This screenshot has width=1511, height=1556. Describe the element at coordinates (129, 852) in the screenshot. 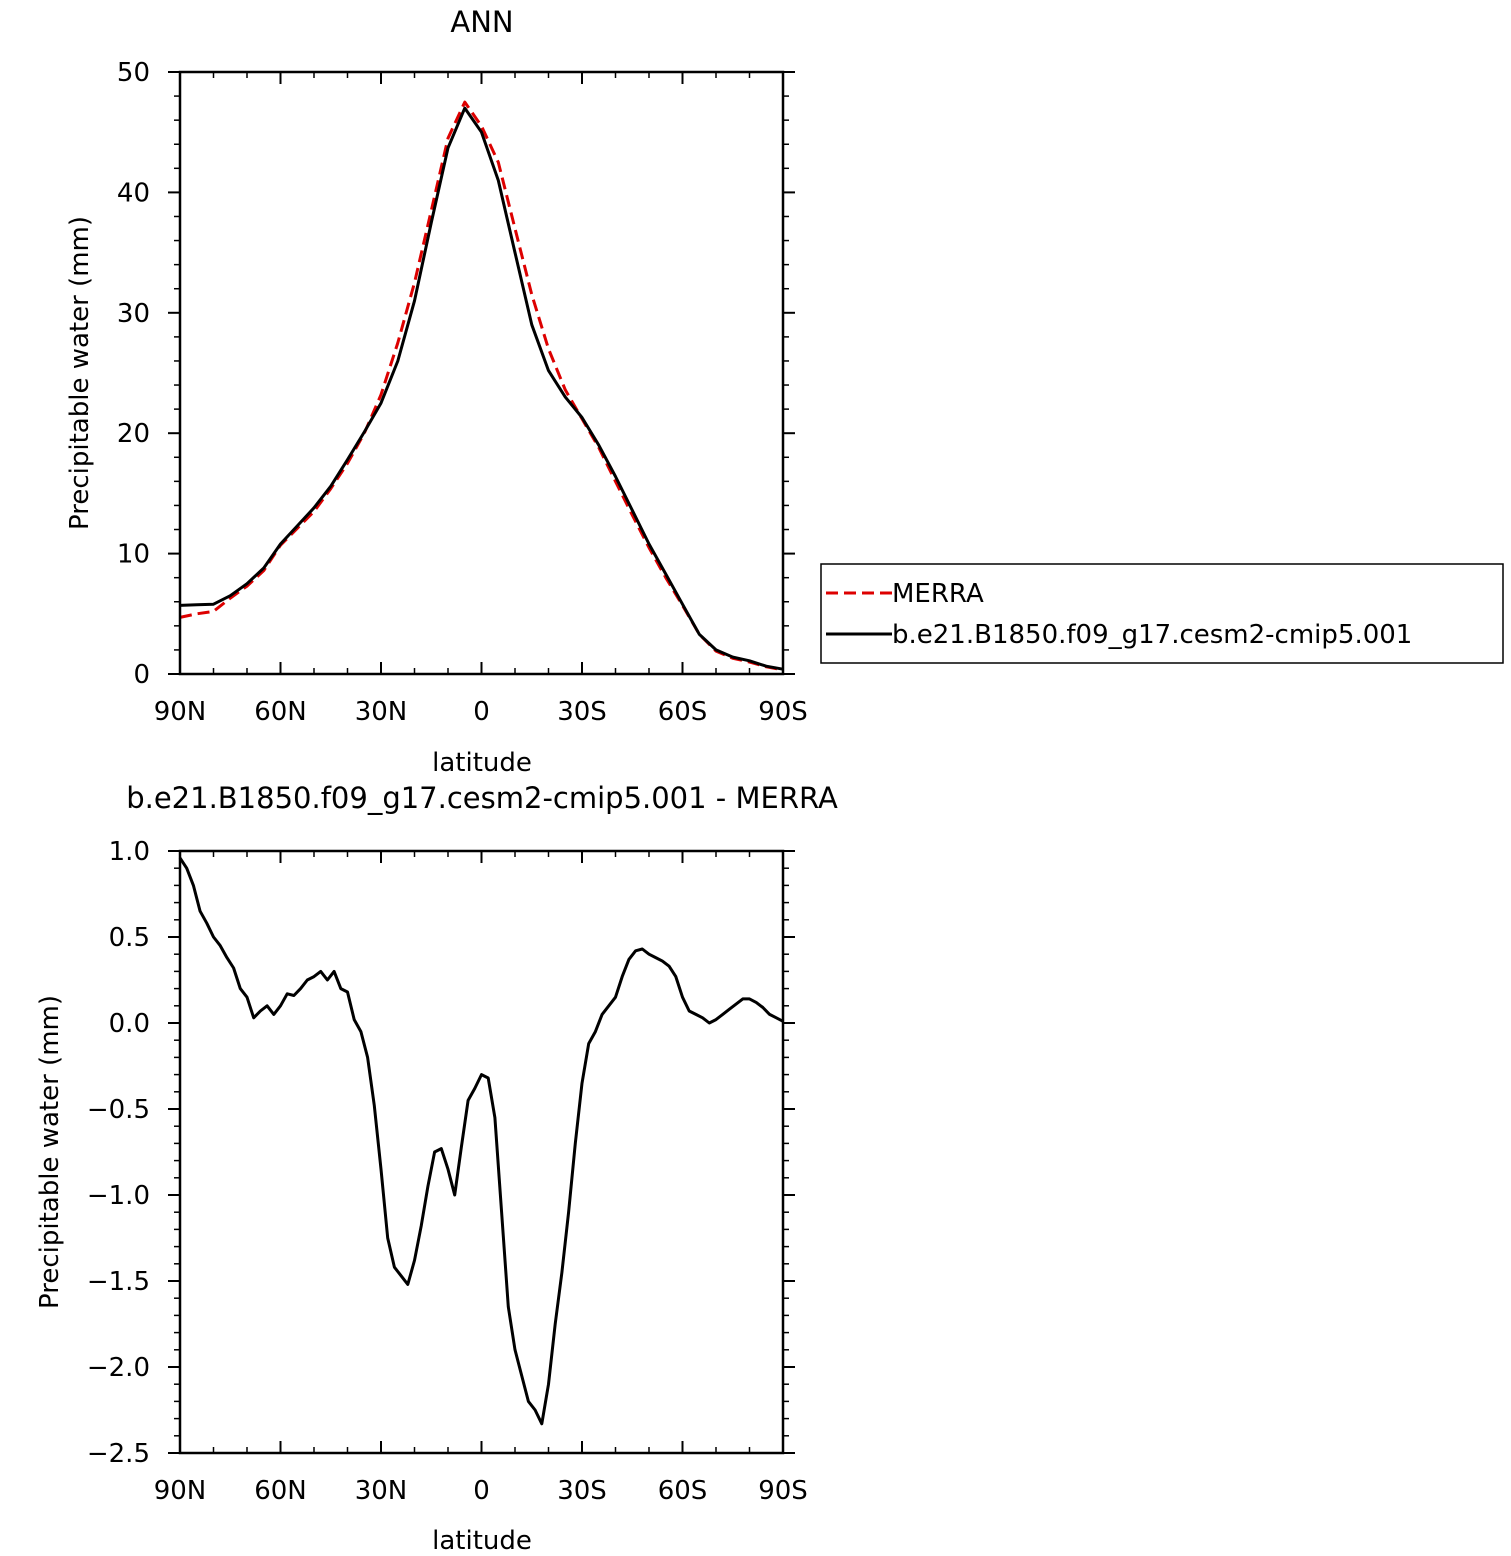

I see `y-tick-label: 1.0` at that location.